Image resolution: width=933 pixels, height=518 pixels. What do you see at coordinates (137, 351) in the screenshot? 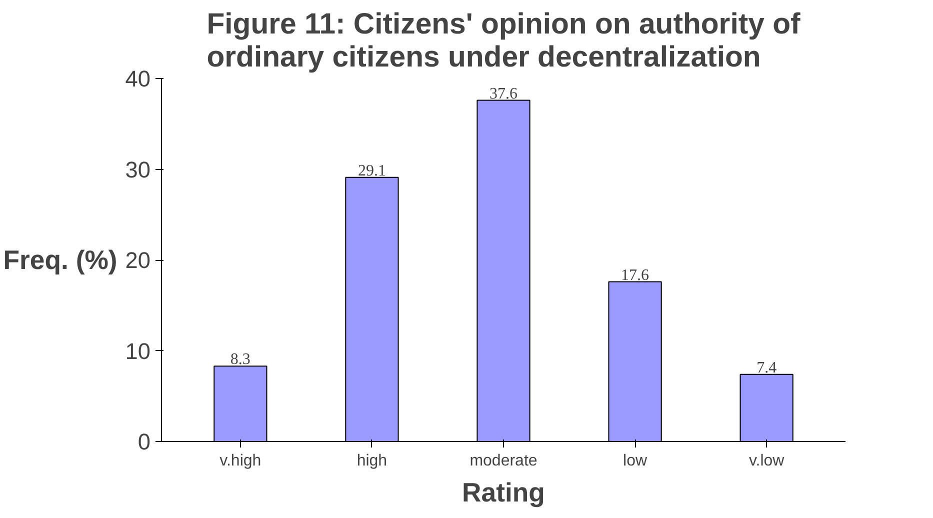
I see `y-tick-label: 10` at bounding box center [137, 351].